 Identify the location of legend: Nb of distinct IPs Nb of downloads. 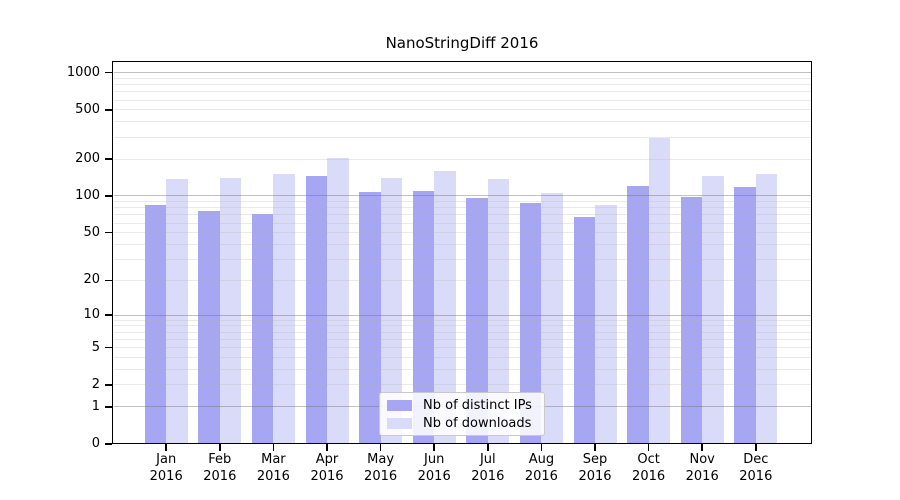
(462, 414).